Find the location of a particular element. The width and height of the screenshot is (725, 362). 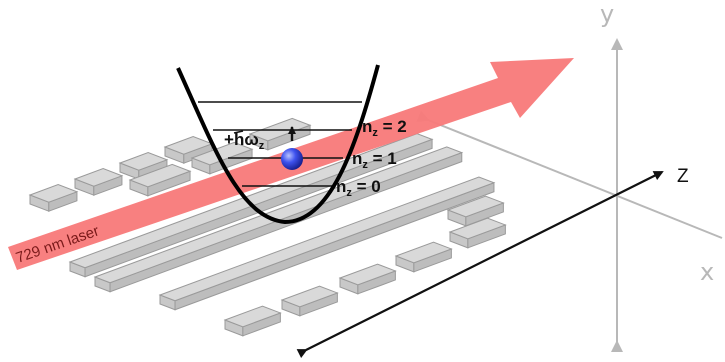

electrode-back-3-top is located at coordinates (143, 161).